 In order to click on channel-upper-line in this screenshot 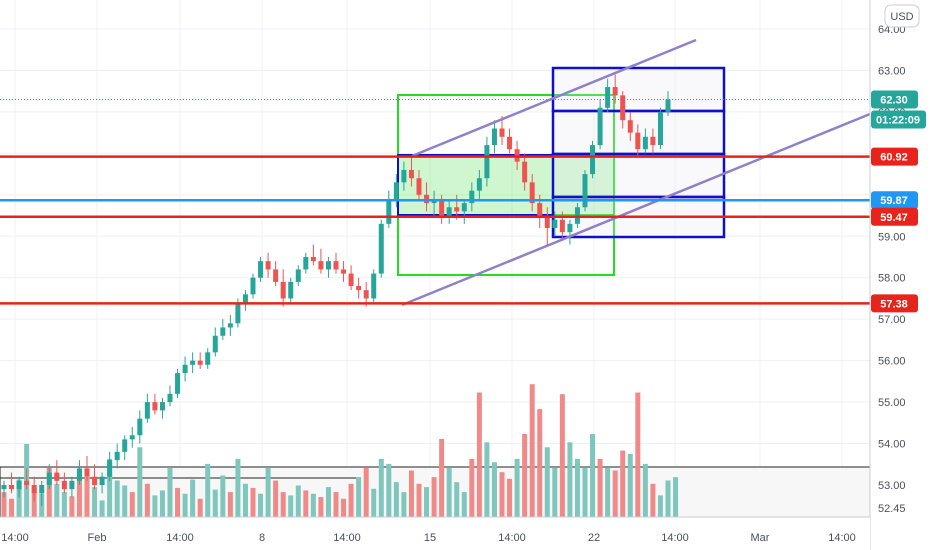, I will do `click(554, 98)`.